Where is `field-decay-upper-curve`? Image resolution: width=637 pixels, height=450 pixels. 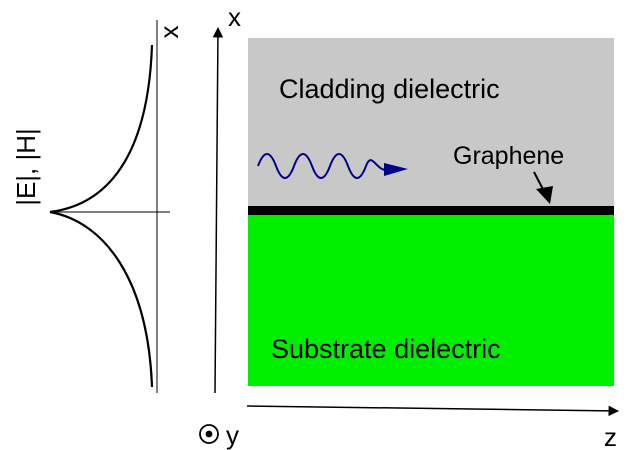 field-decay-upper-curve is located at coordinates (101, 129).